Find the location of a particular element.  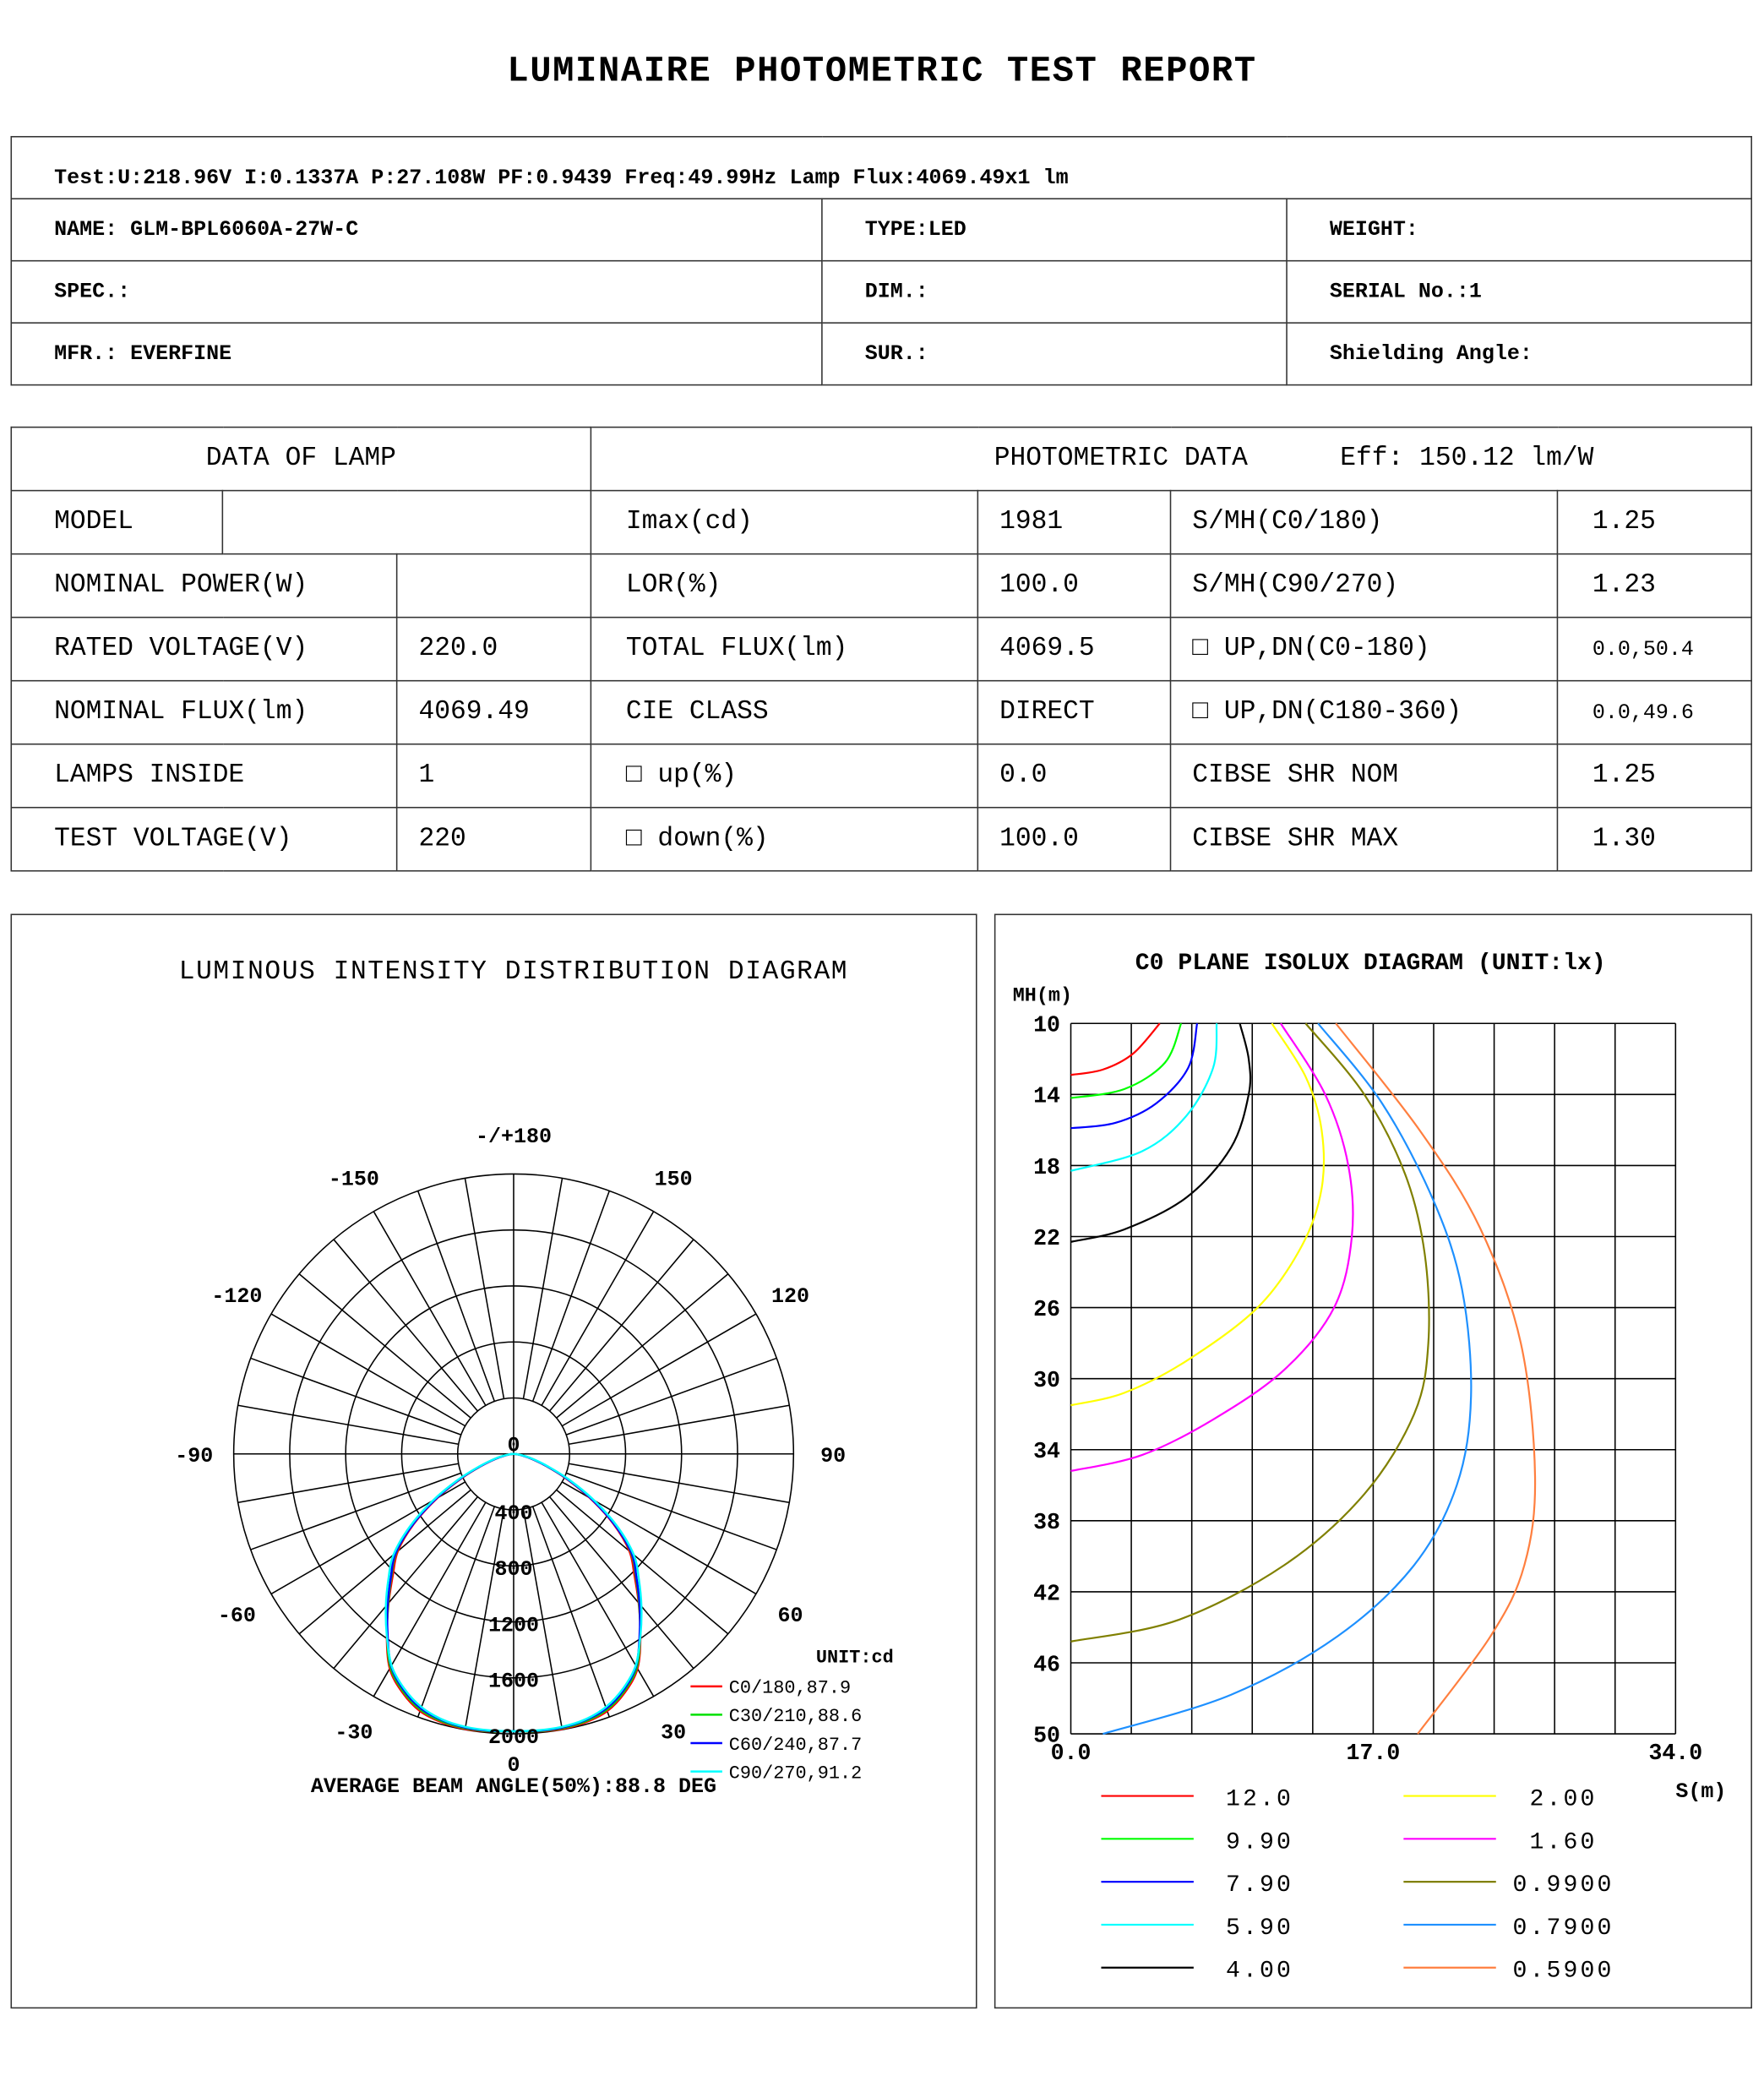

y-tick-label: 42 is located at coordinates (1046, 1593).